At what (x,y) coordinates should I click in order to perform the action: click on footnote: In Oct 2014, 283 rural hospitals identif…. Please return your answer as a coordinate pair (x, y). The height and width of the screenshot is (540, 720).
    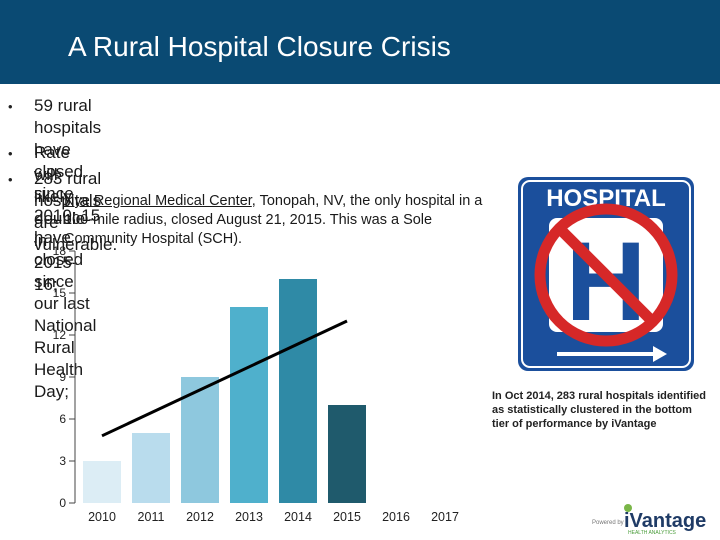
    Looking at the image, I should click on (599, 410).